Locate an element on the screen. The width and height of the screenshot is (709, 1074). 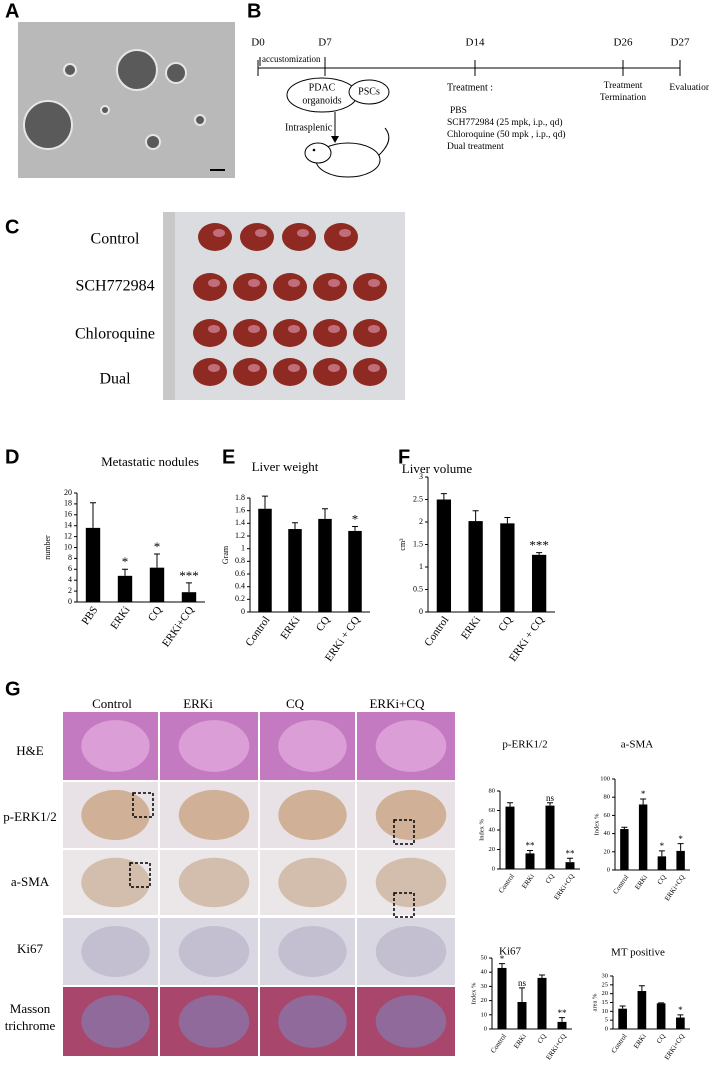
significance-label: *** is located at coordinates (189, 575).